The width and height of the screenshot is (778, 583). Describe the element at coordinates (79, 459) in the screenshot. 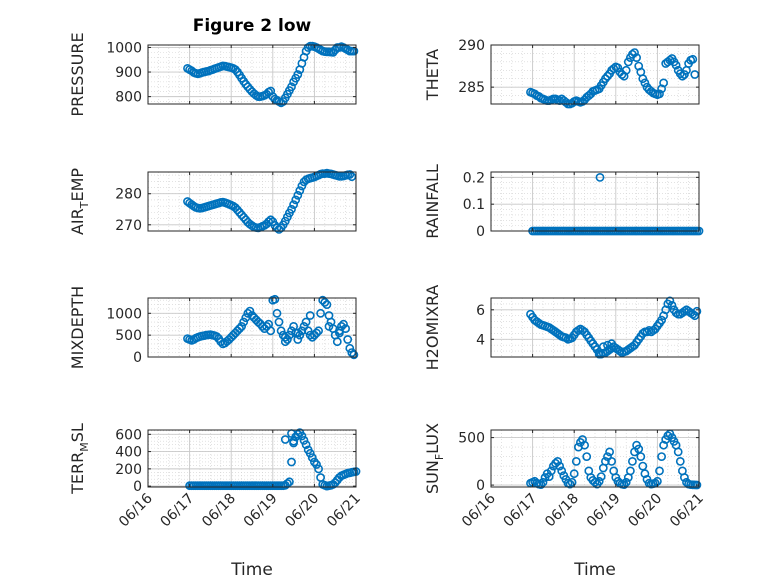

I see `y-axis-label: TERRMSL` at that location.